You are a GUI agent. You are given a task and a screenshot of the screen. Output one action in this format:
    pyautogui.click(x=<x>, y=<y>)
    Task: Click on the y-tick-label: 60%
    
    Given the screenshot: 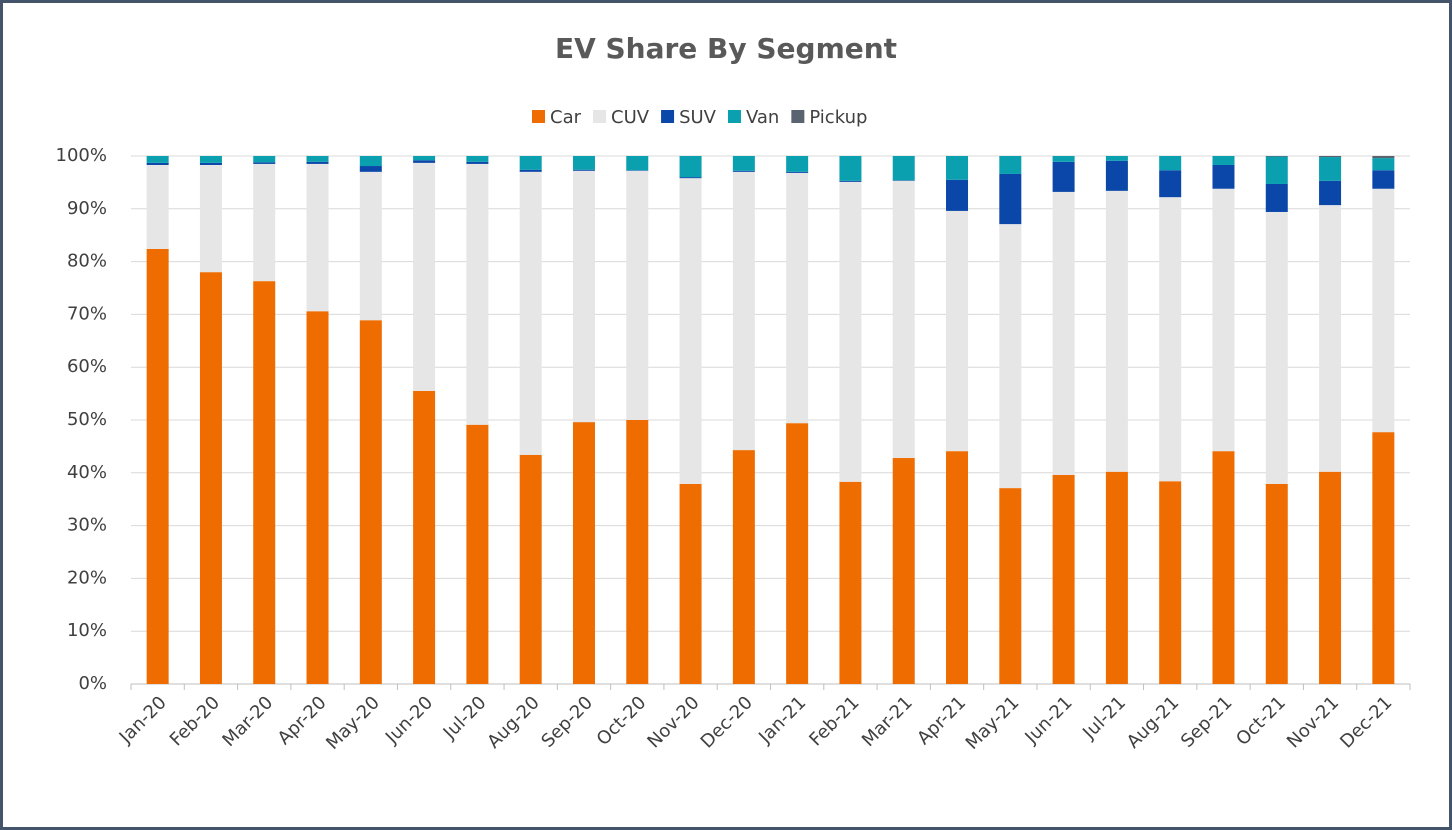 What is the action you would take?
    pyautogui.click(x=87, y=366)
    